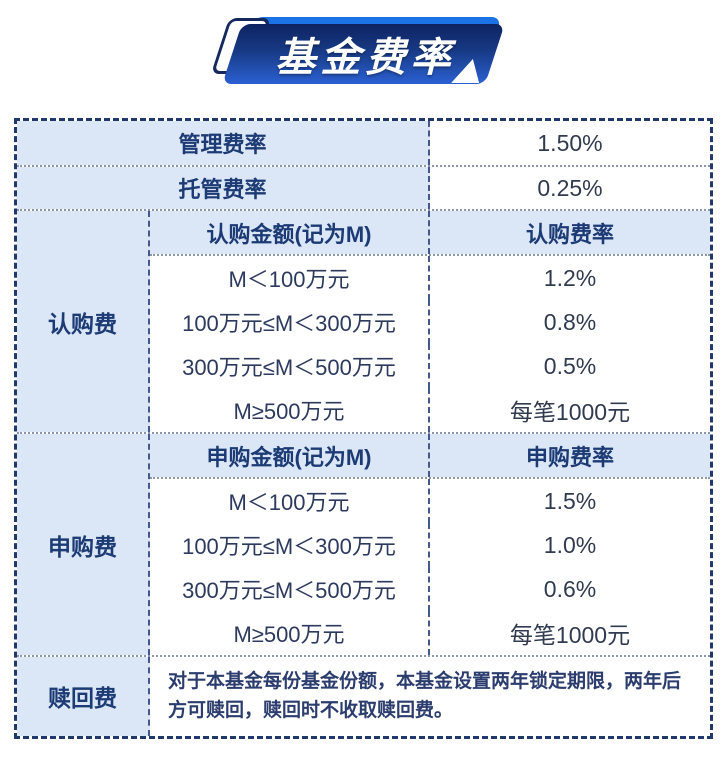 This screenshot has height=766, width=727. Describe the element at coordinates (570, 321) in the screenshot. I see `rate-cell: 0.8%` at that location.